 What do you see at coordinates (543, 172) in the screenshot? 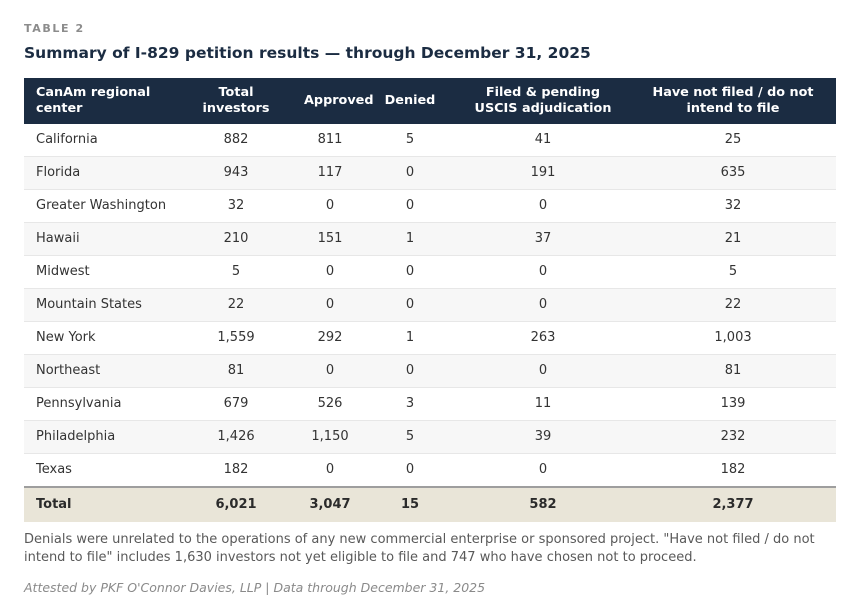
I see `value-cell: 191` at bounding box center [543, 172].